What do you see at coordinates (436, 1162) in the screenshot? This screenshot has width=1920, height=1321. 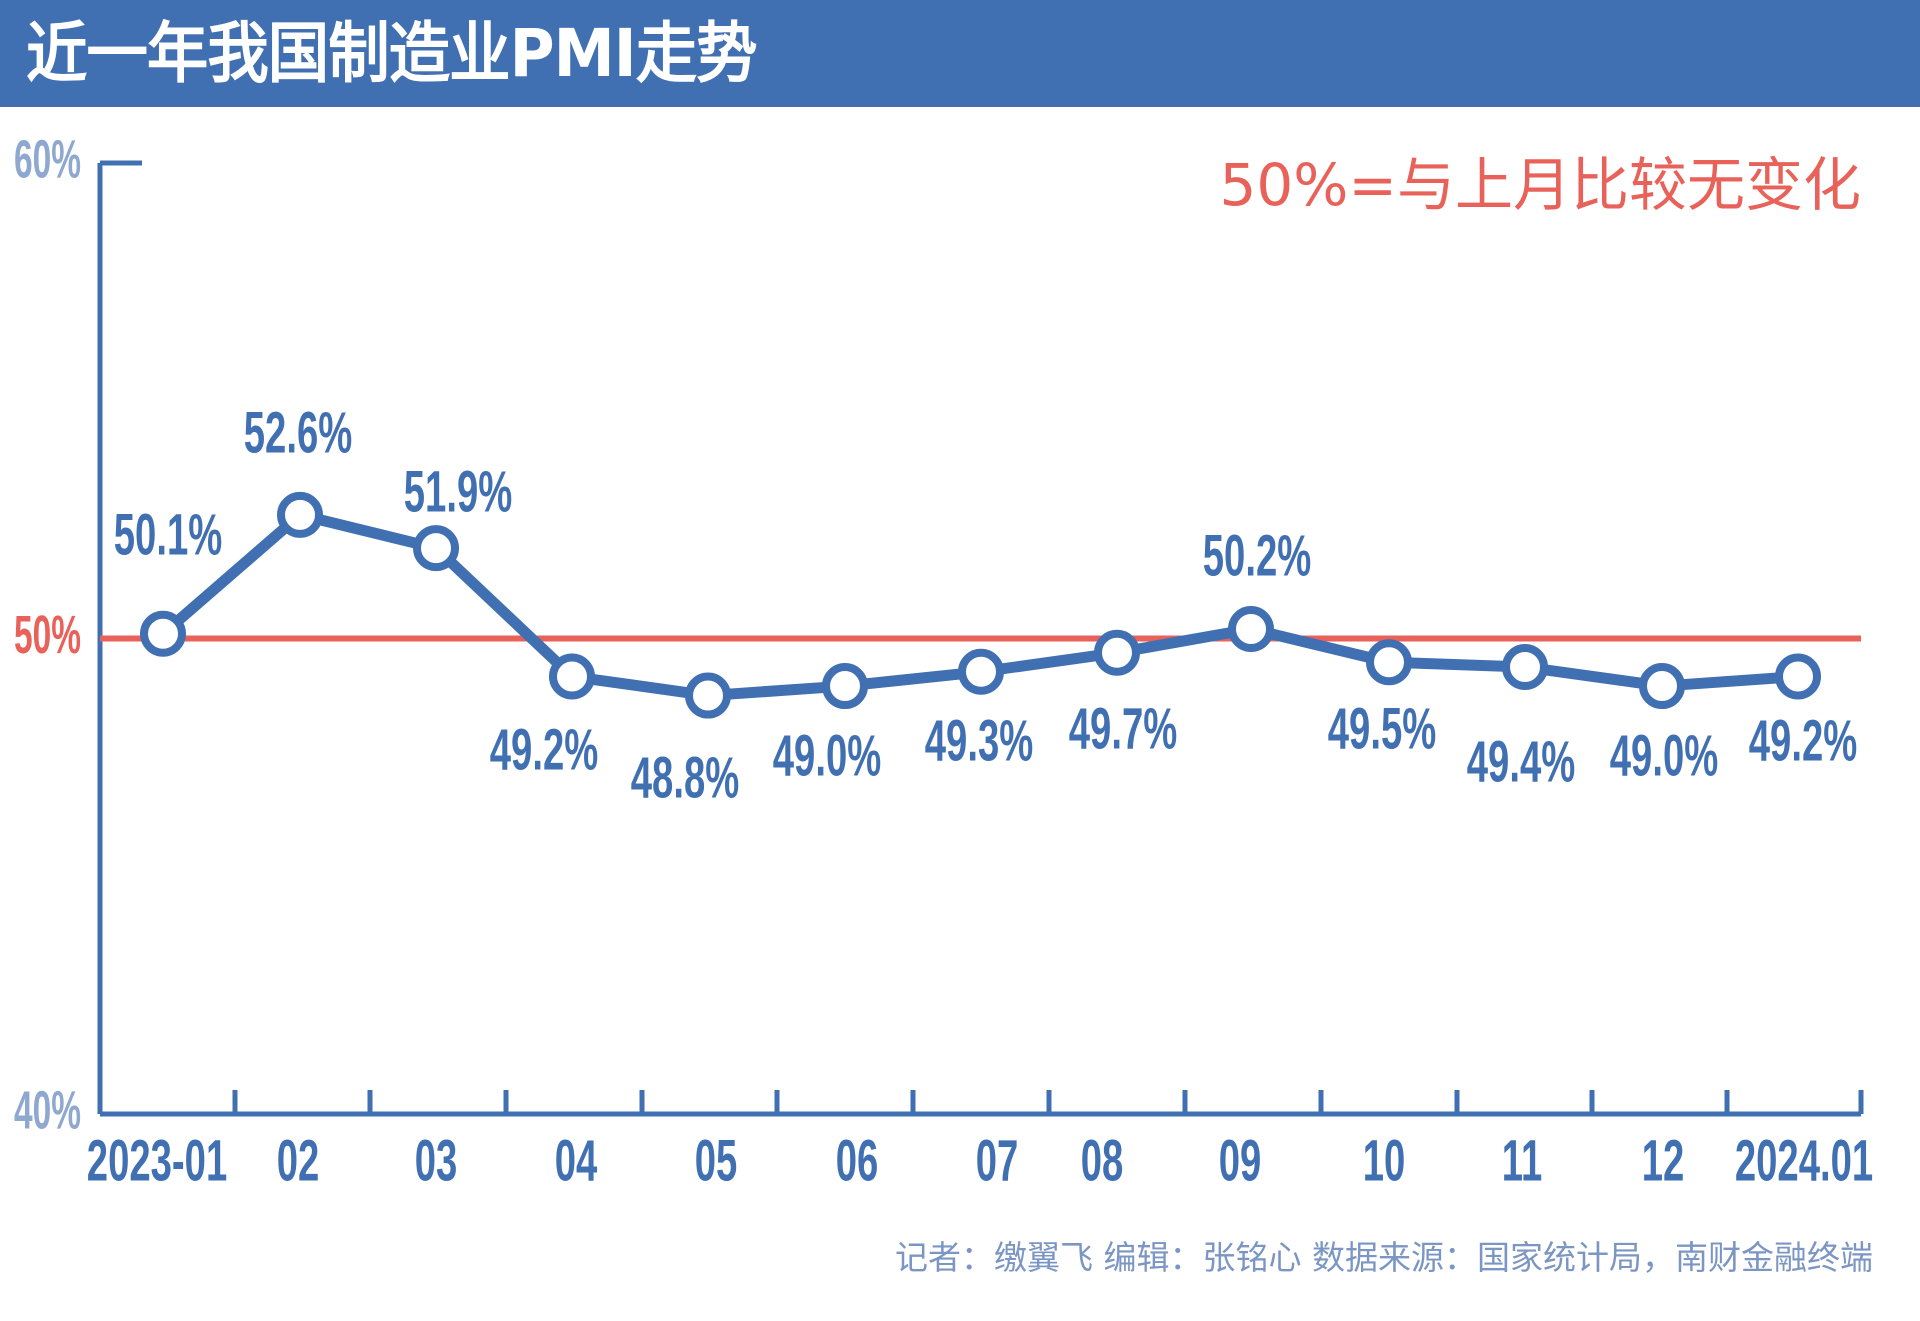 I see `x-tick-label: 03` at bounding box center [436, 1162].